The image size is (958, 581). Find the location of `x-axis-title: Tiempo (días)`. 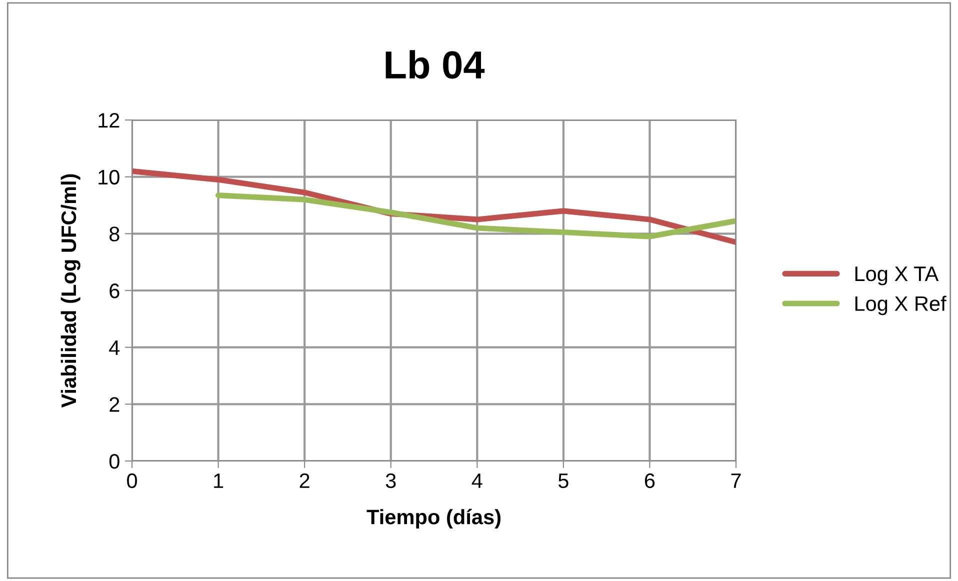

x-axis-title: Tiempo (días) is located at coordinates (433, 518).